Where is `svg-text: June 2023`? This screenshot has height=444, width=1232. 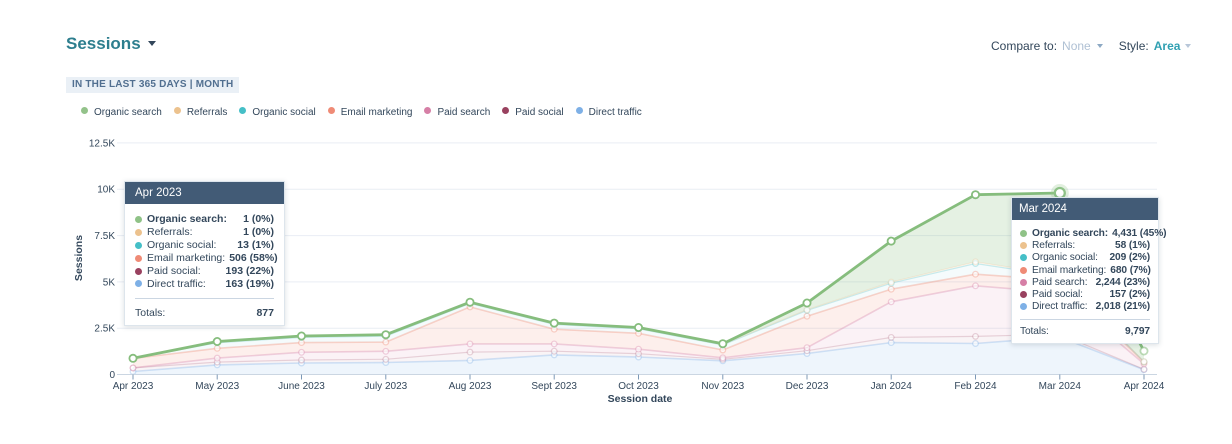 svg-text: June 2023 is located at coordinates (301, 386).